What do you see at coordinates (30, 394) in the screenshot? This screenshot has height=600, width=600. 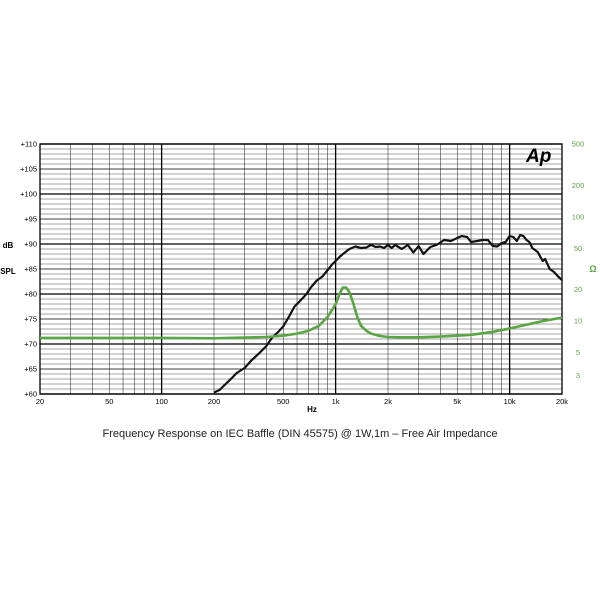 I see `y-left-tick-label: +60` at bounding box center [30, 394].